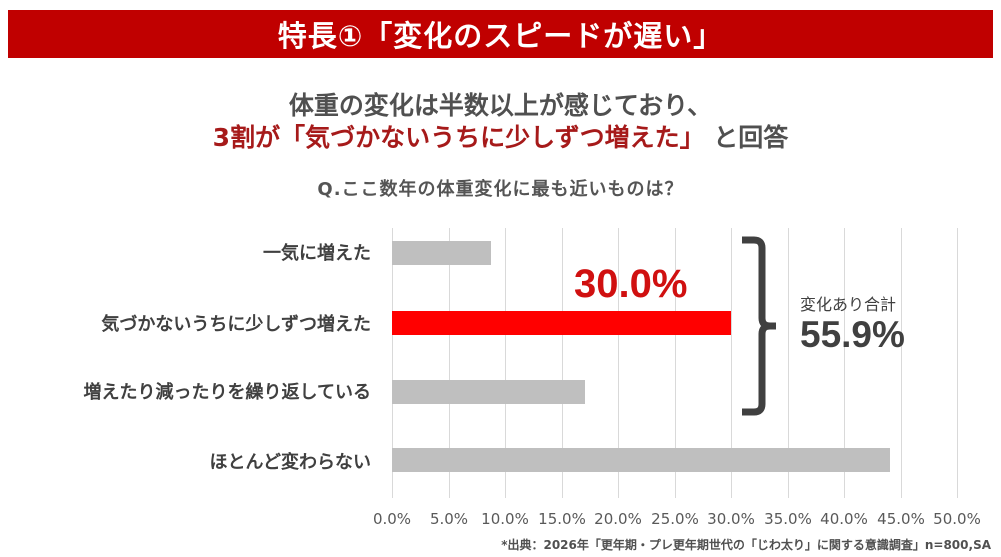 The image size is (1001, 557). Describe the element at coordinates (227, 392) in the screenshot. I see `category-label: 増えたり減ったりを繰り返している` at that location.